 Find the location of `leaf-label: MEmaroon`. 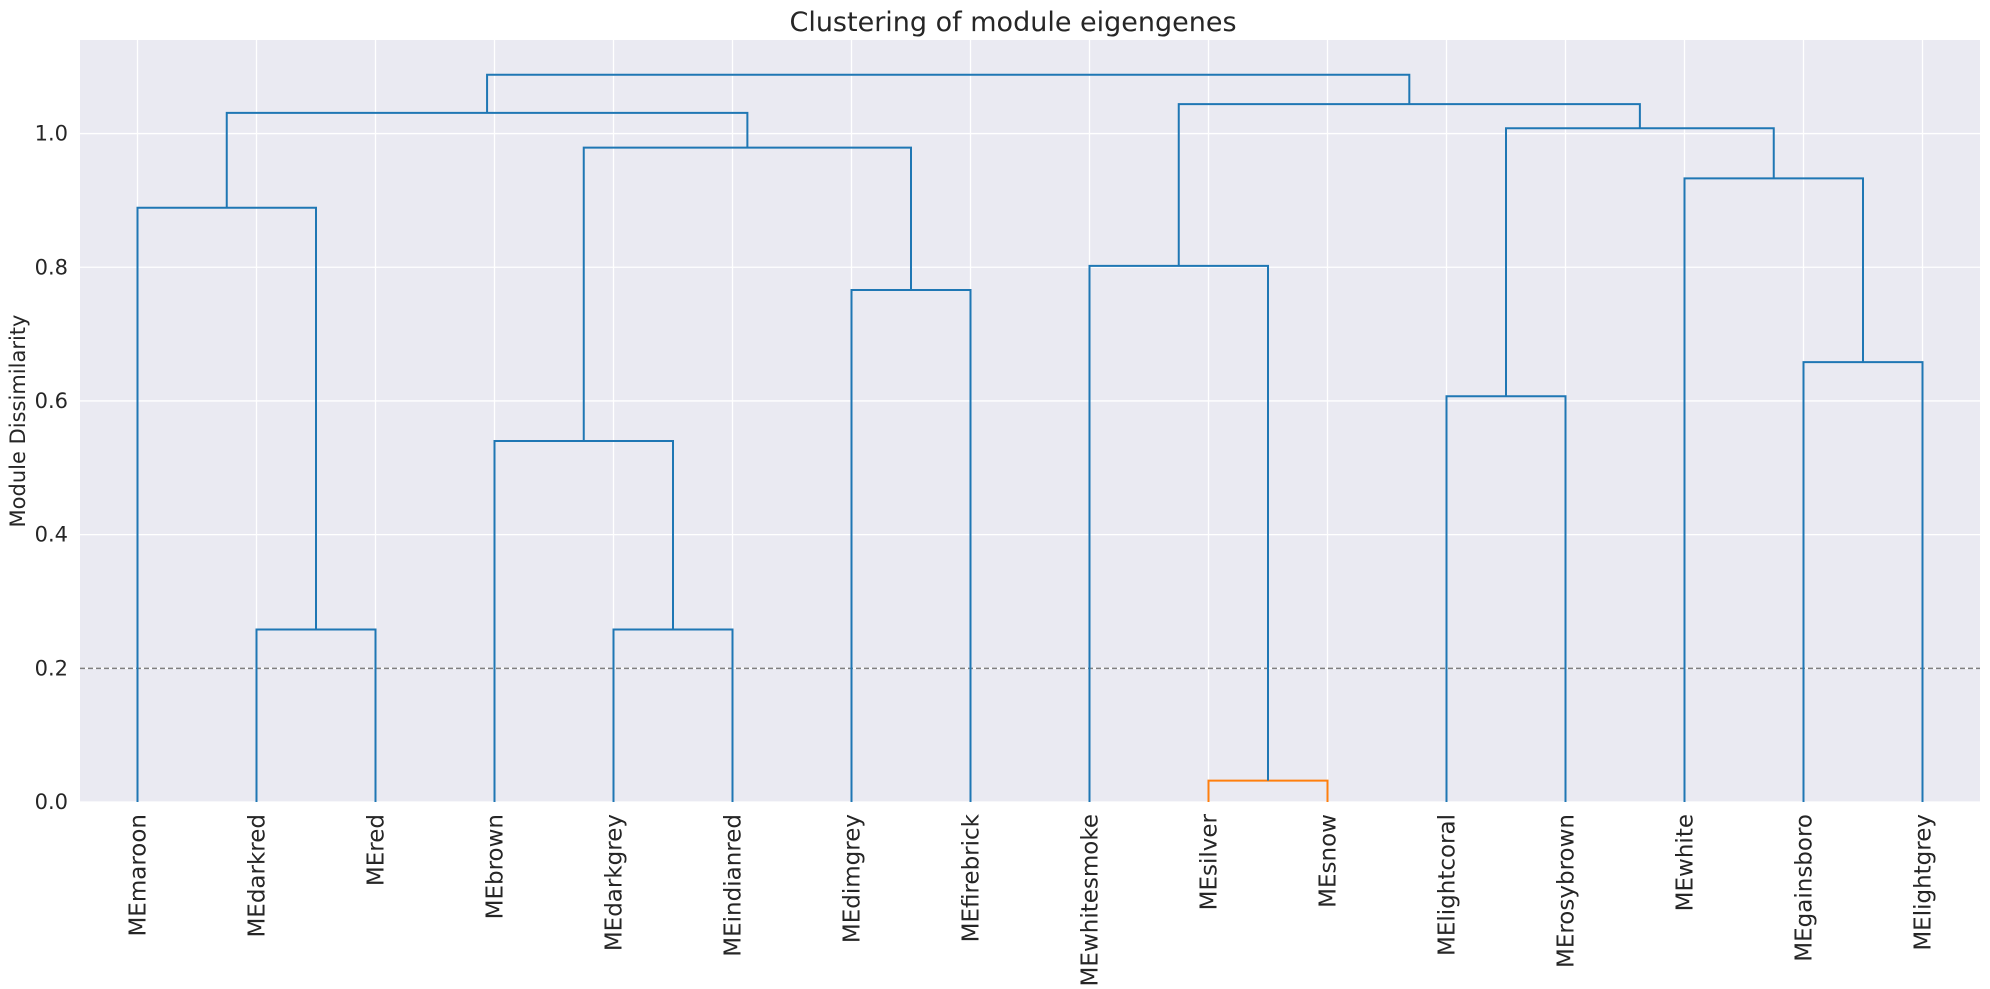

leaf-label: MEmaroon is located at coordinates (139, 875).